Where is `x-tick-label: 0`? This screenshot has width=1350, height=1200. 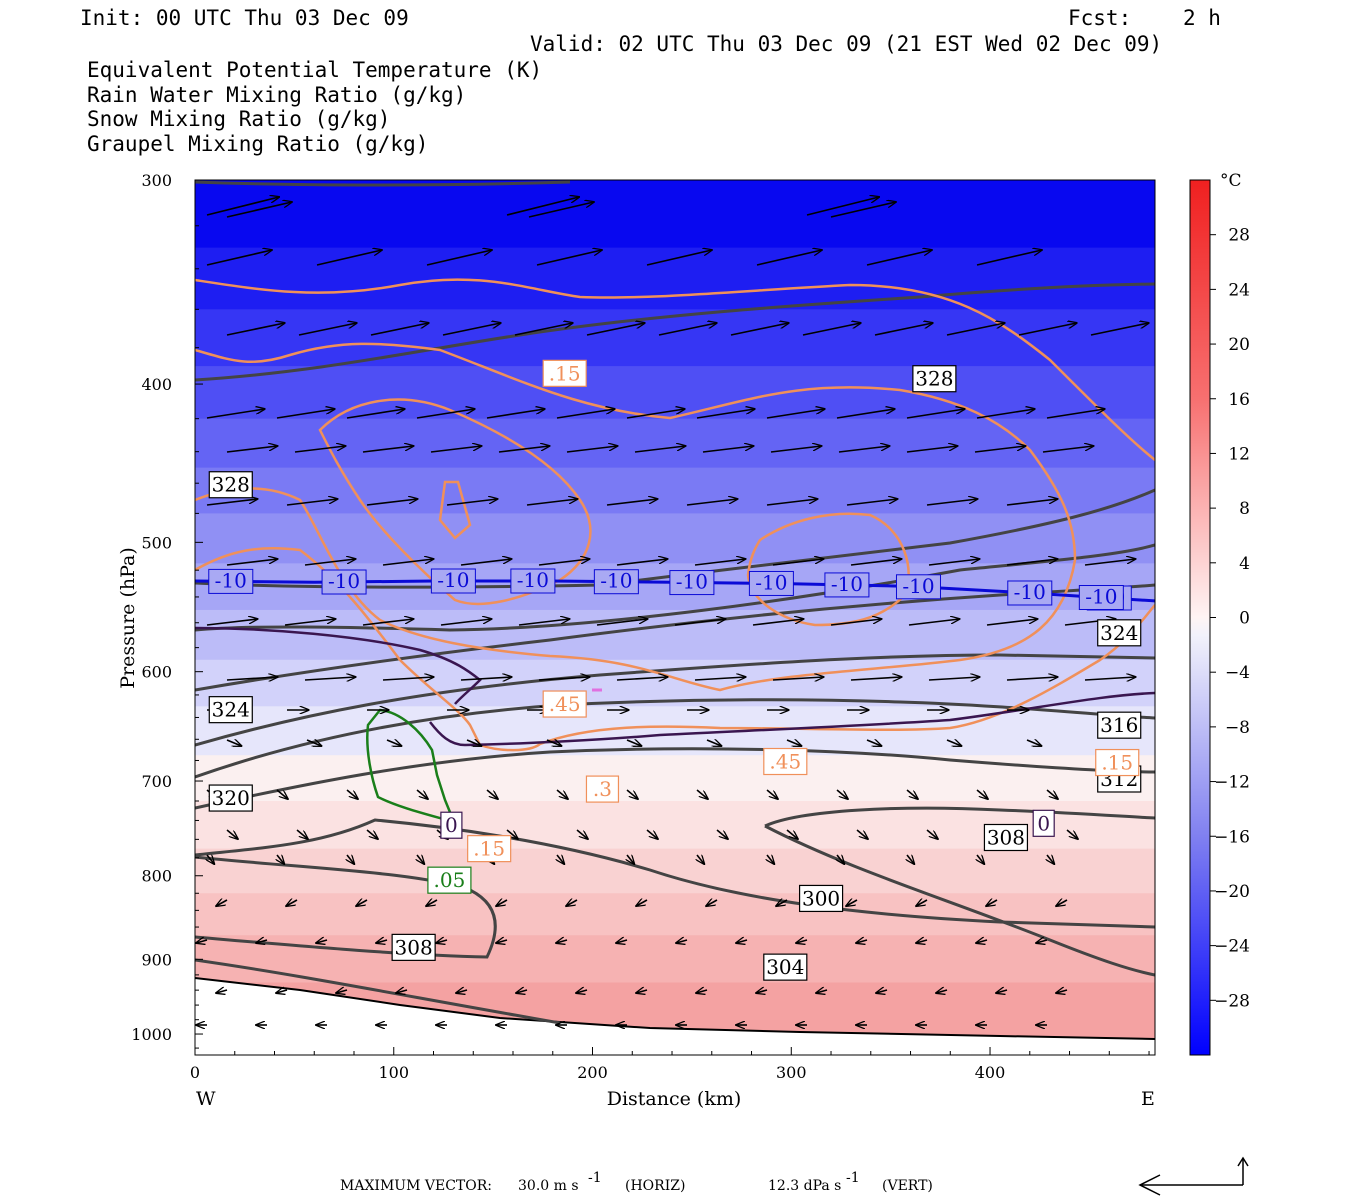 x-tick-label: 0 is located at coordinates (195, 1072).